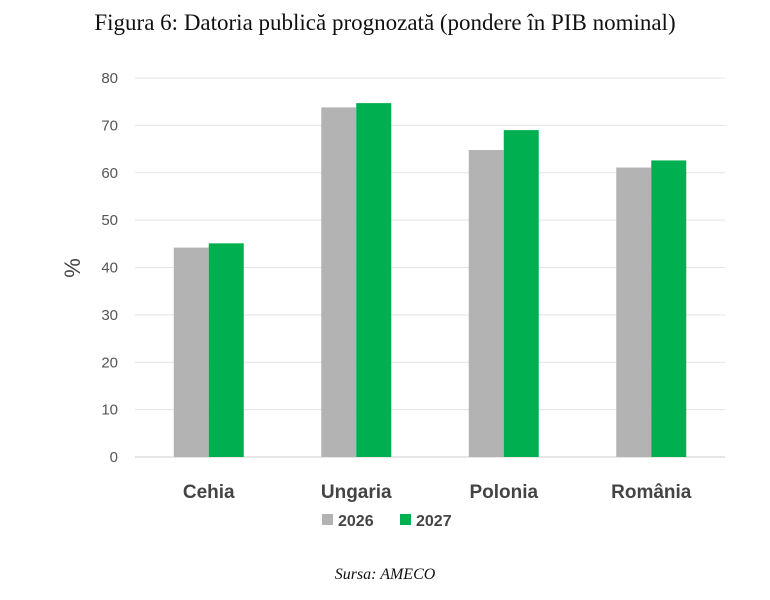 The width and height of the screenshot is (770, 600). What do you see at coordinates (374, 280) in the screenshot?
I see `bar-2027-Ungaria` at bounding box center [374, 280].